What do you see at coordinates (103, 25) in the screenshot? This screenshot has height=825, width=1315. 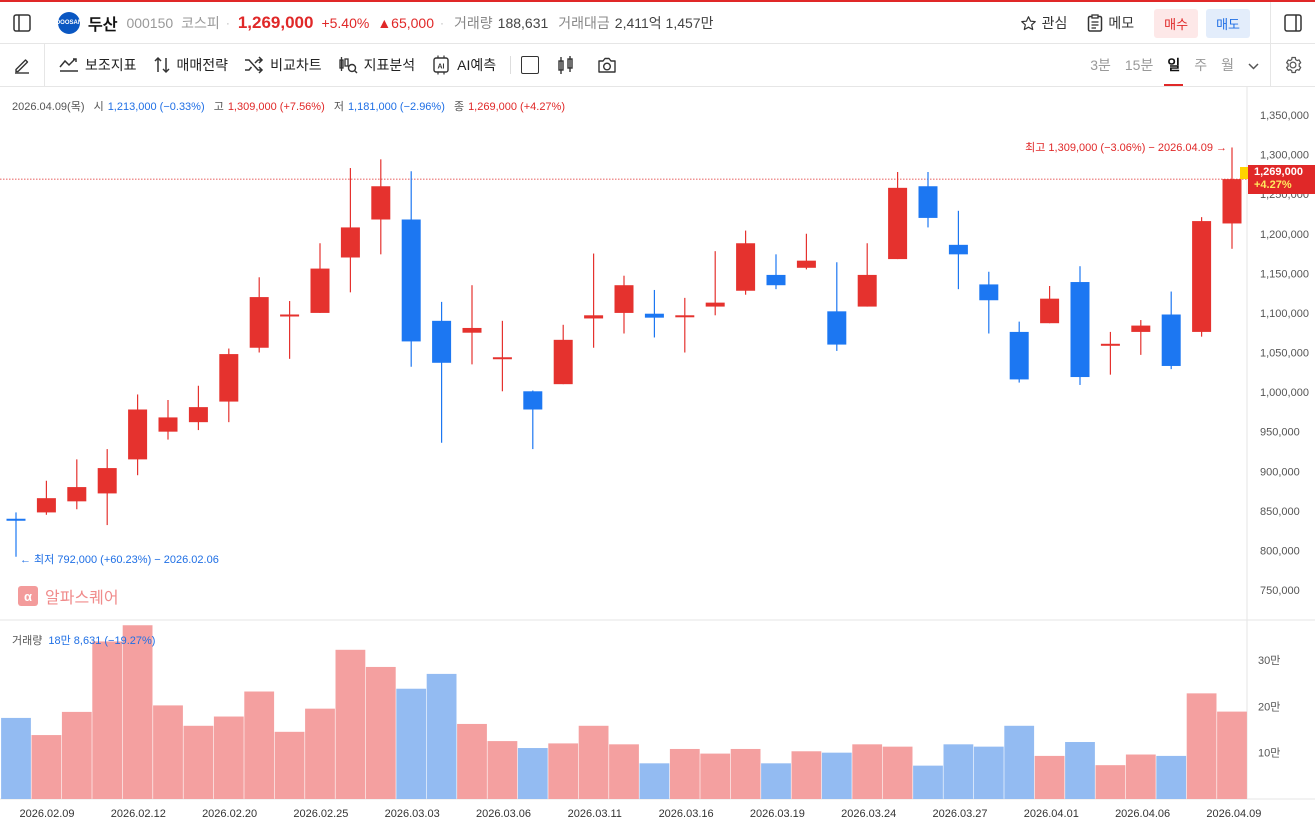 I see `stock-name: 두산` at bounding box center [103, 25].